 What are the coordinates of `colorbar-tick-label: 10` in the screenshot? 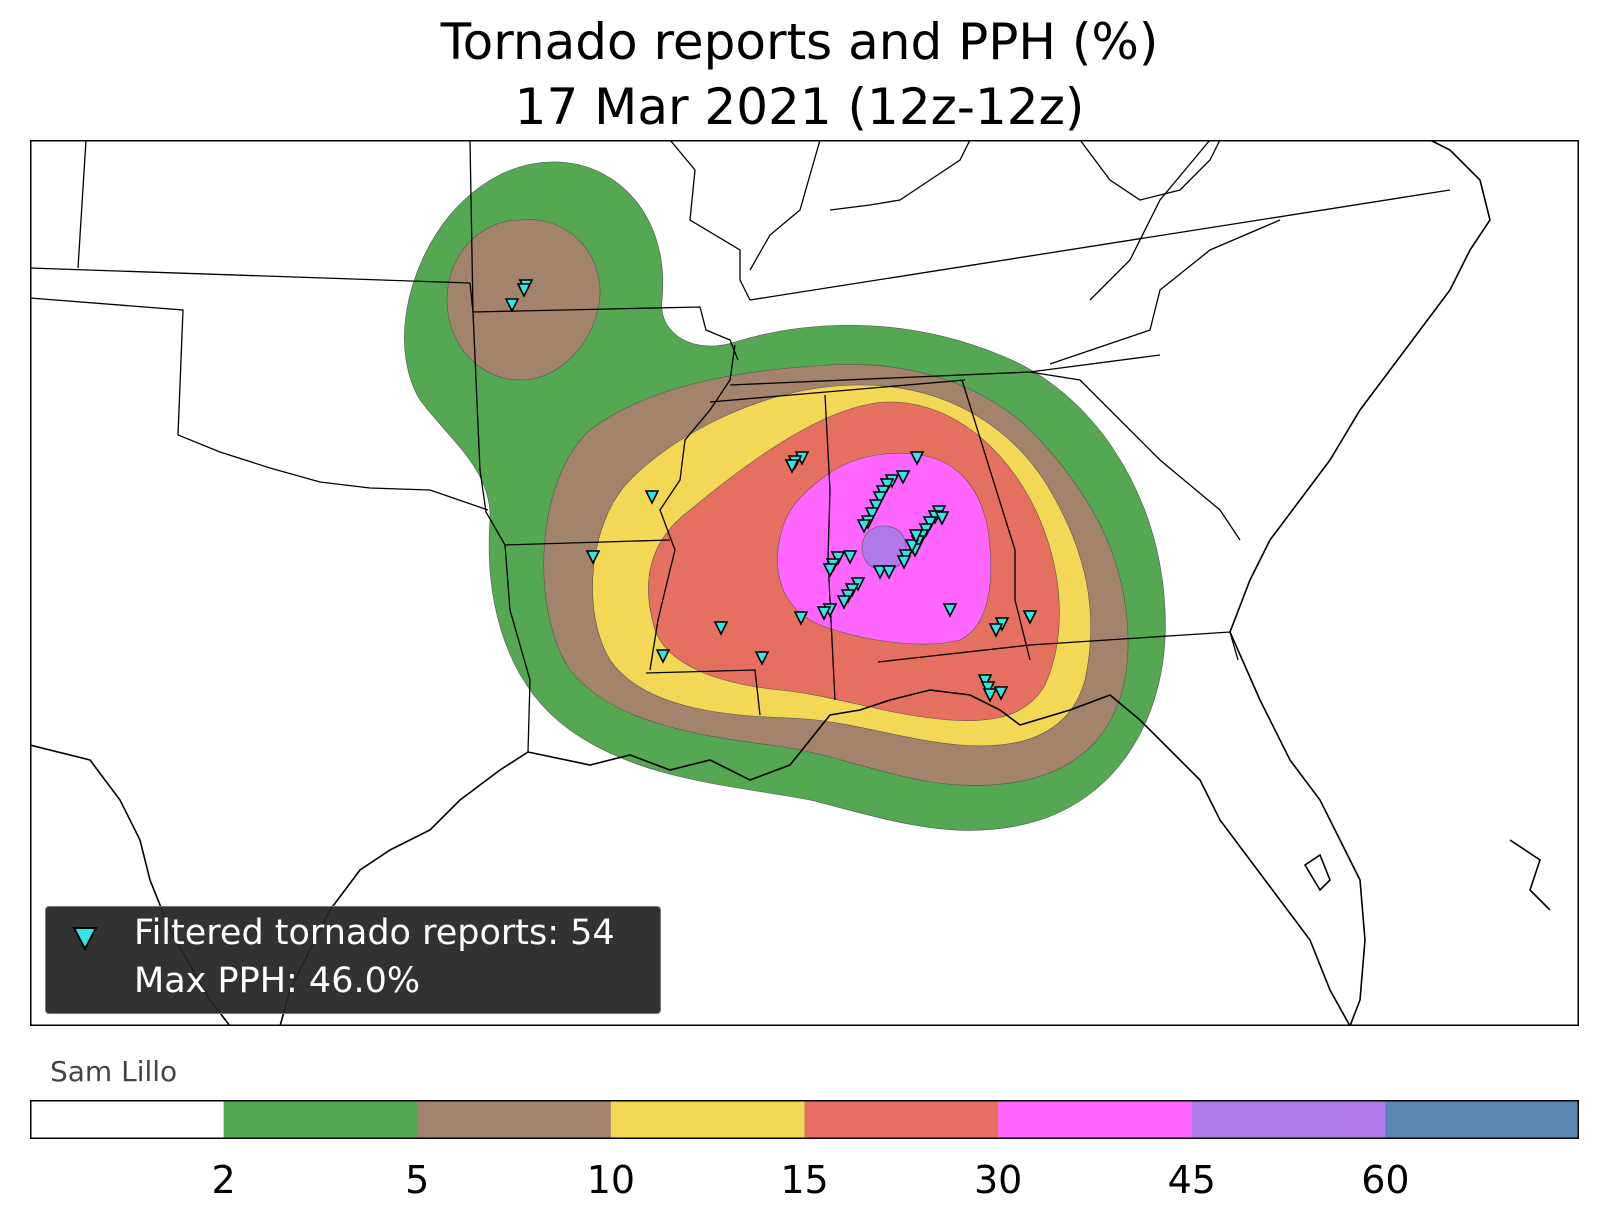 It's located at (611, 1180).